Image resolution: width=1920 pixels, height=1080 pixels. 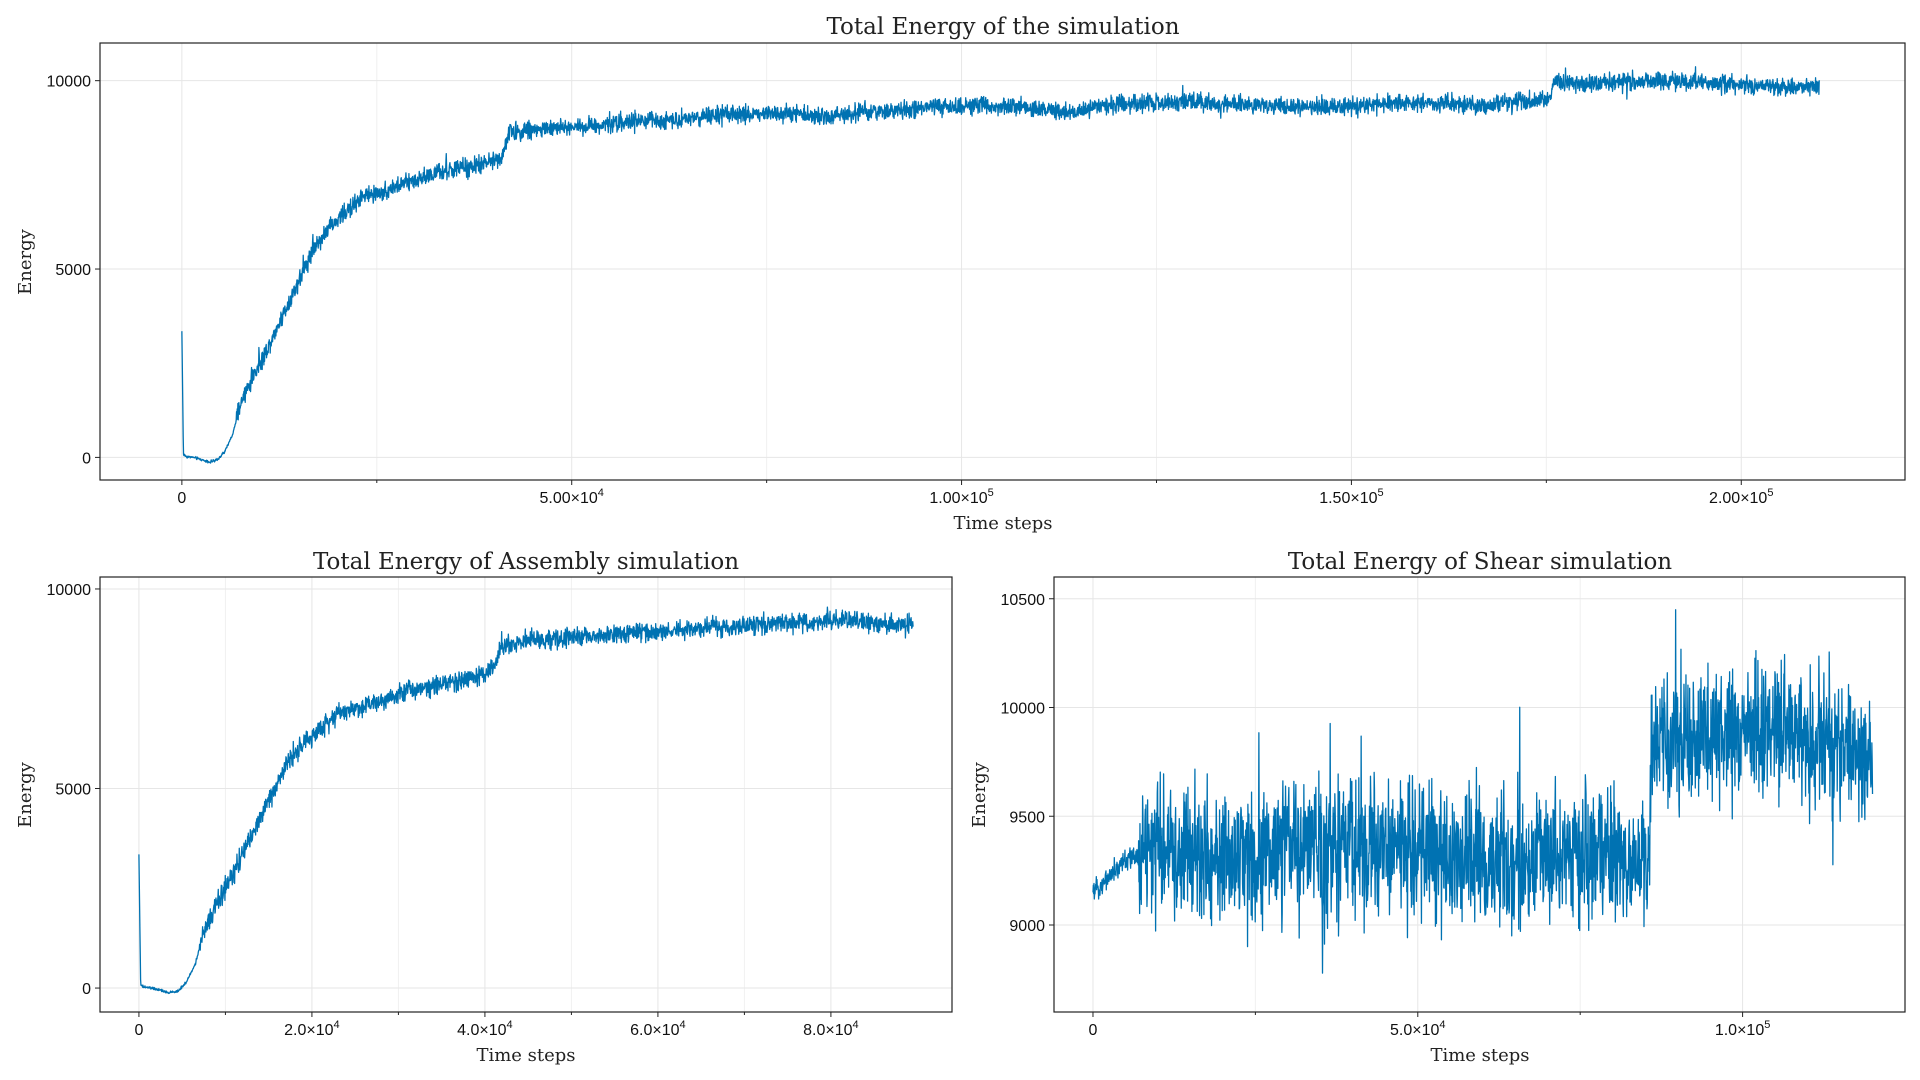 What do you see at coordinates (961, 497) in the screenshot?
I see `x-tick-label: 1.00×10⁵` at bounding box center [961, 497].